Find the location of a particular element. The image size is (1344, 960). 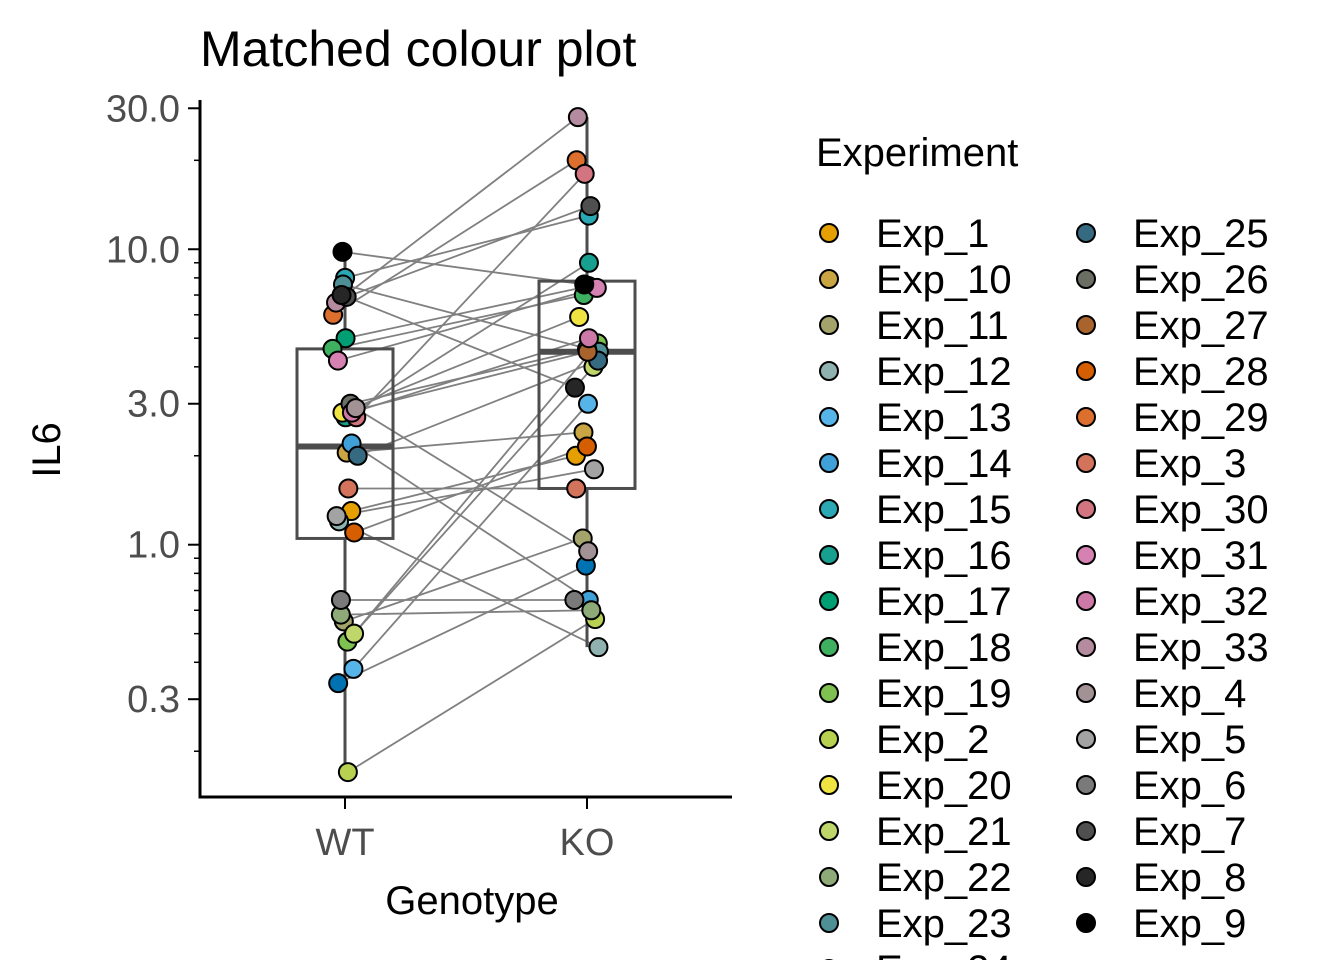

point-Exp_7-KO is located at coordinates (590, 206).